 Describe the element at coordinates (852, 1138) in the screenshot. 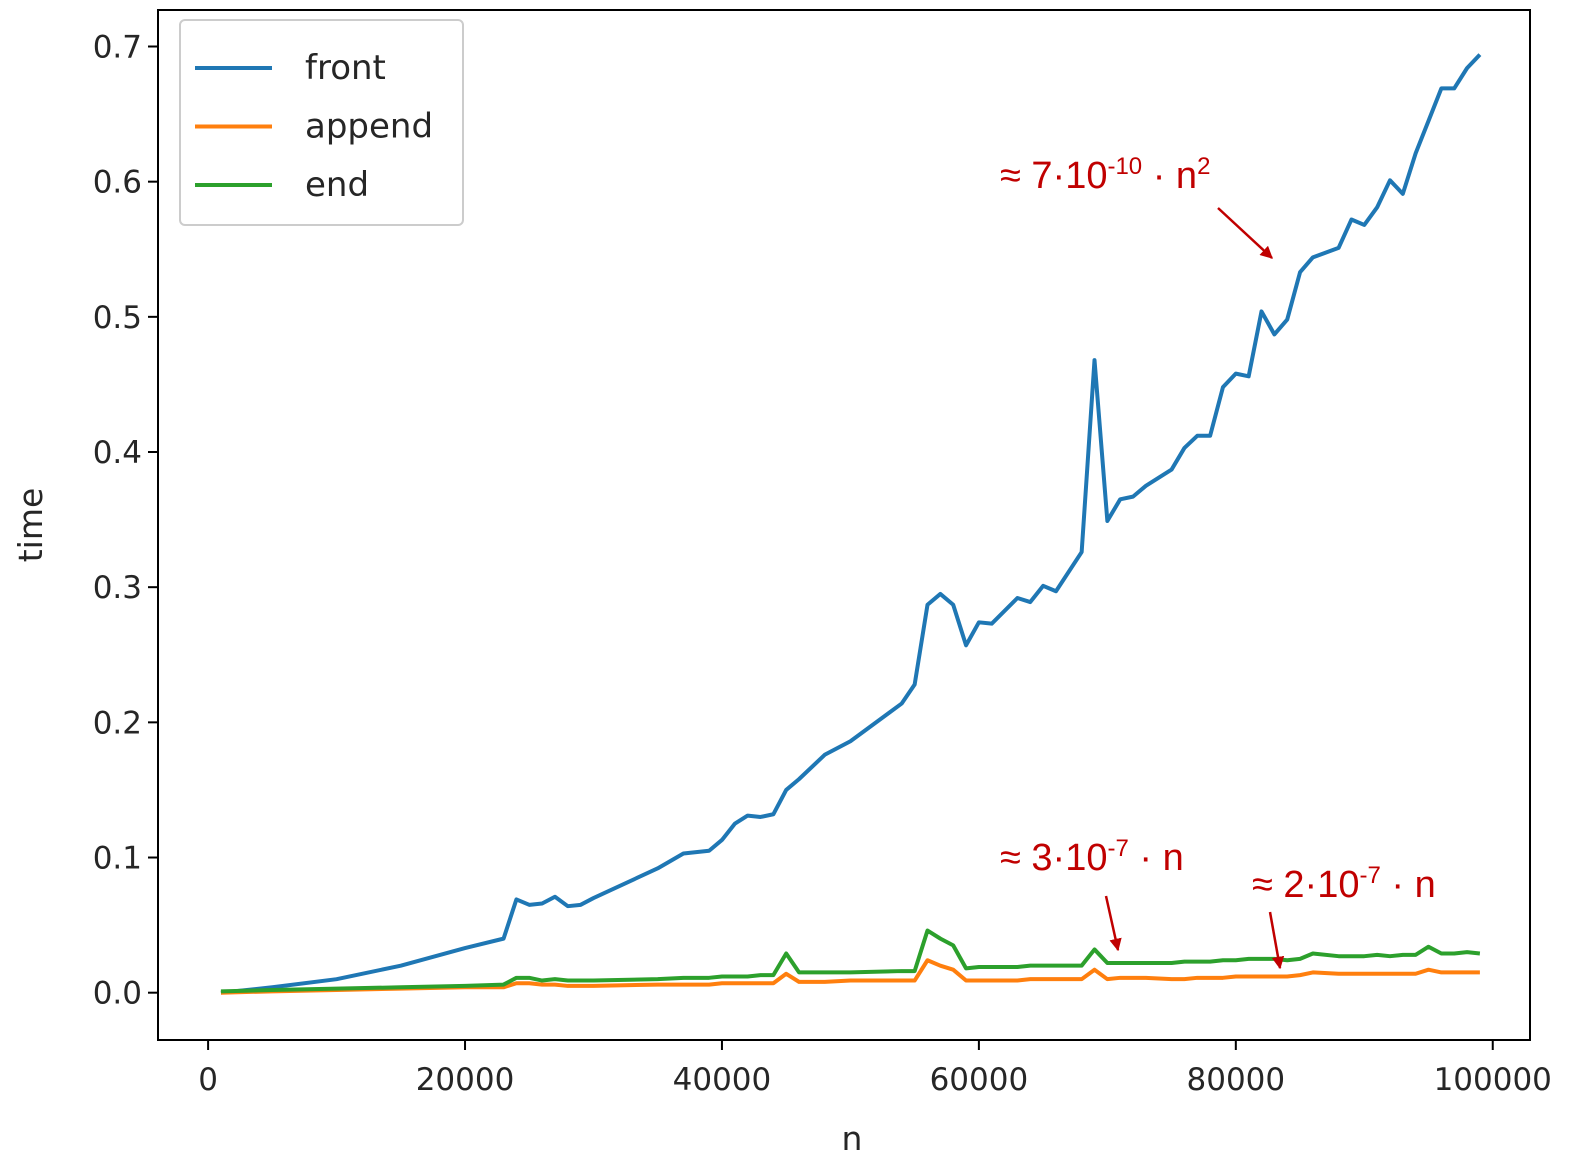

I see `x-axis-label: n` at that location.